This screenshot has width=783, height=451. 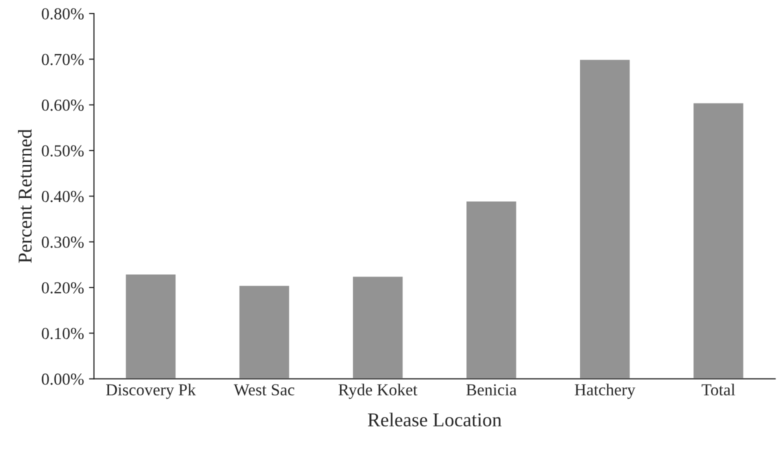 What do you see at coordinates (491, 390) in the screenshot?
I see `x-tick-label: Benicia` at bounding box center [491, 390].